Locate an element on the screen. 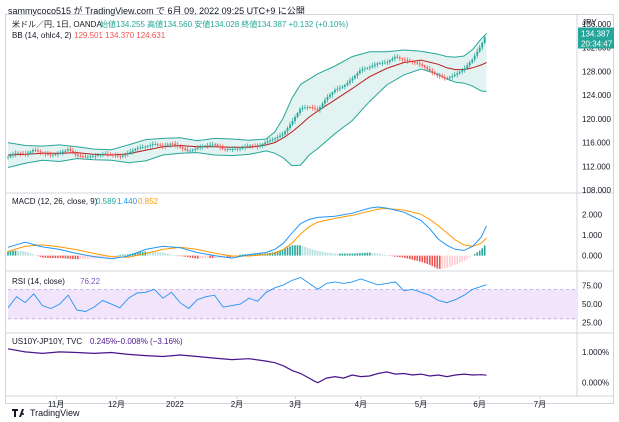 This screenshot has width=619, height=422. macd-legend-signal: 0.852 is located at coordinates (148, 201).